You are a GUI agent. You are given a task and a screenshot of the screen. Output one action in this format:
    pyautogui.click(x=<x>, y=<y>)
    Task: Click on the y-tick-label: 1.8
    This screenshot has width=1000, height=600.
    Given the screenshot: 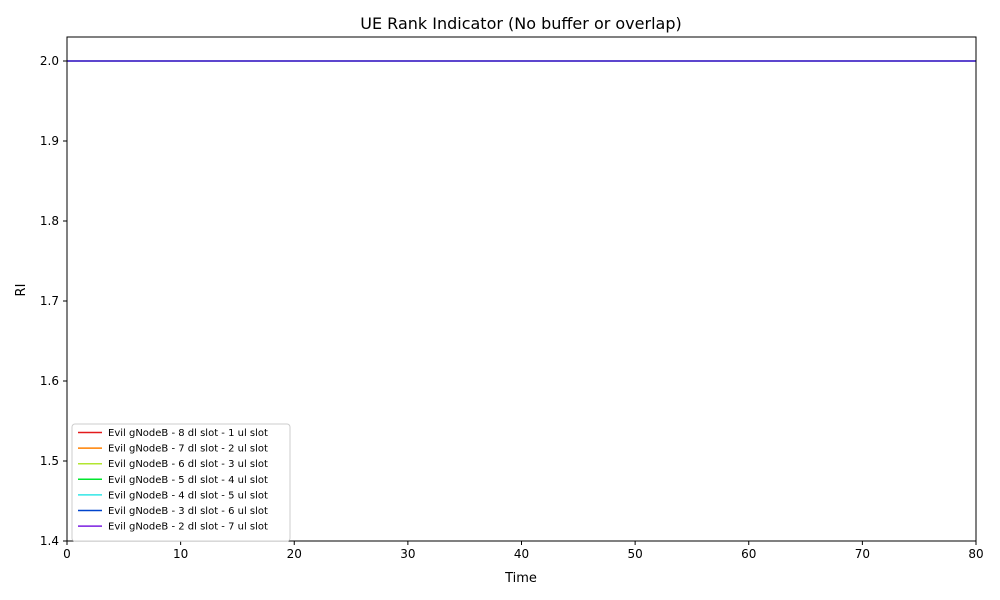 What is the action you would take?
    pyautogui.click(x=49, y=221)
    